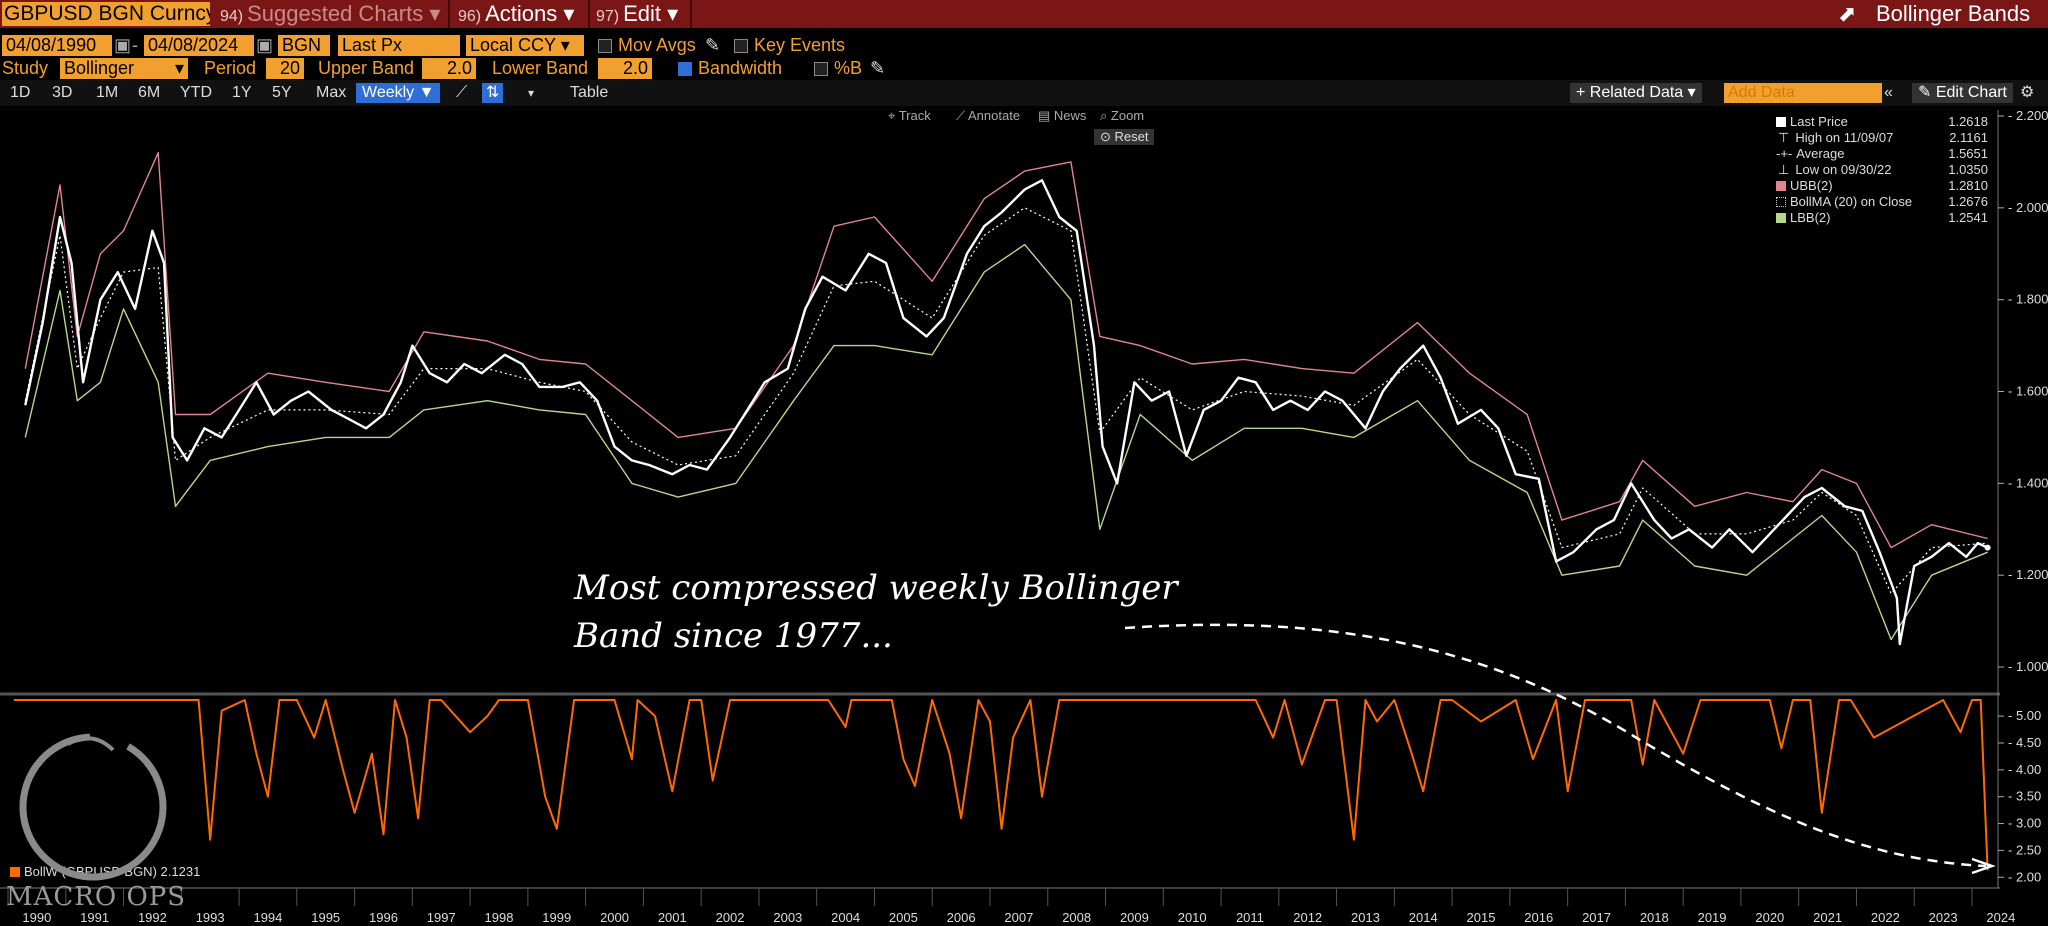 The height and width of the screenshot is (926, 2048). Describe the element at coordinates (2000, 917) in the screenshot. I see `x-tick-label: 2024` at that location.